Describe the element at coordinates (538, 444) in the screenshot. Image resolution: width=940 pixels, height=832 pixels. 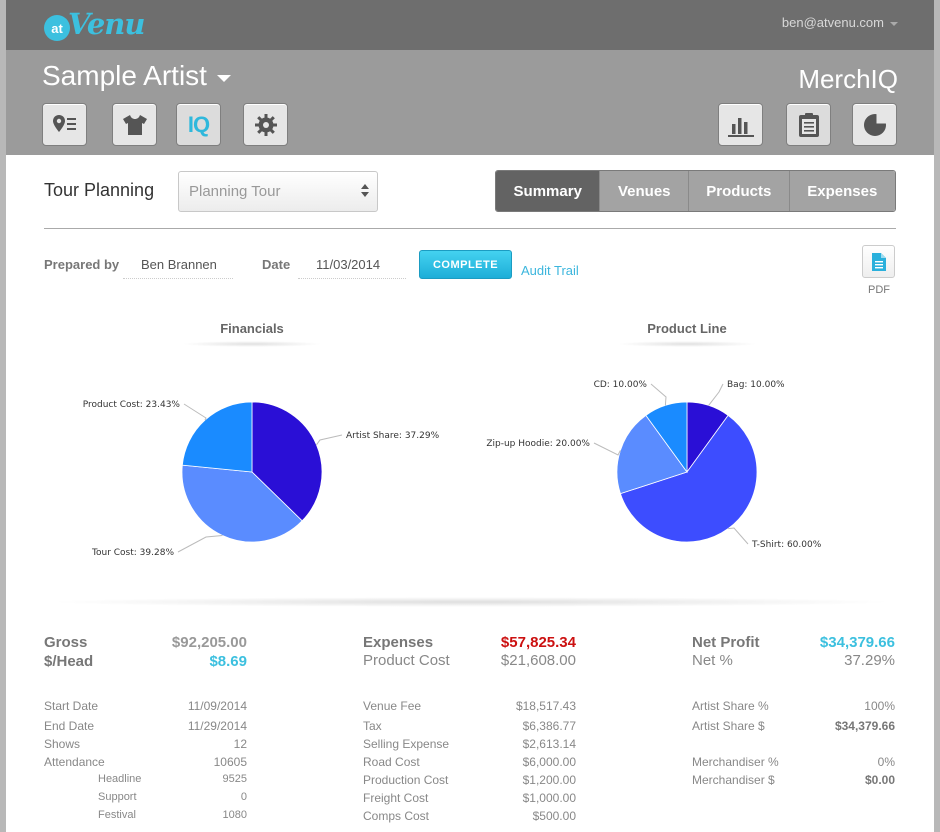
I see `pie-slice-label: Zip-up Hoodie: 20.00%` at that location.